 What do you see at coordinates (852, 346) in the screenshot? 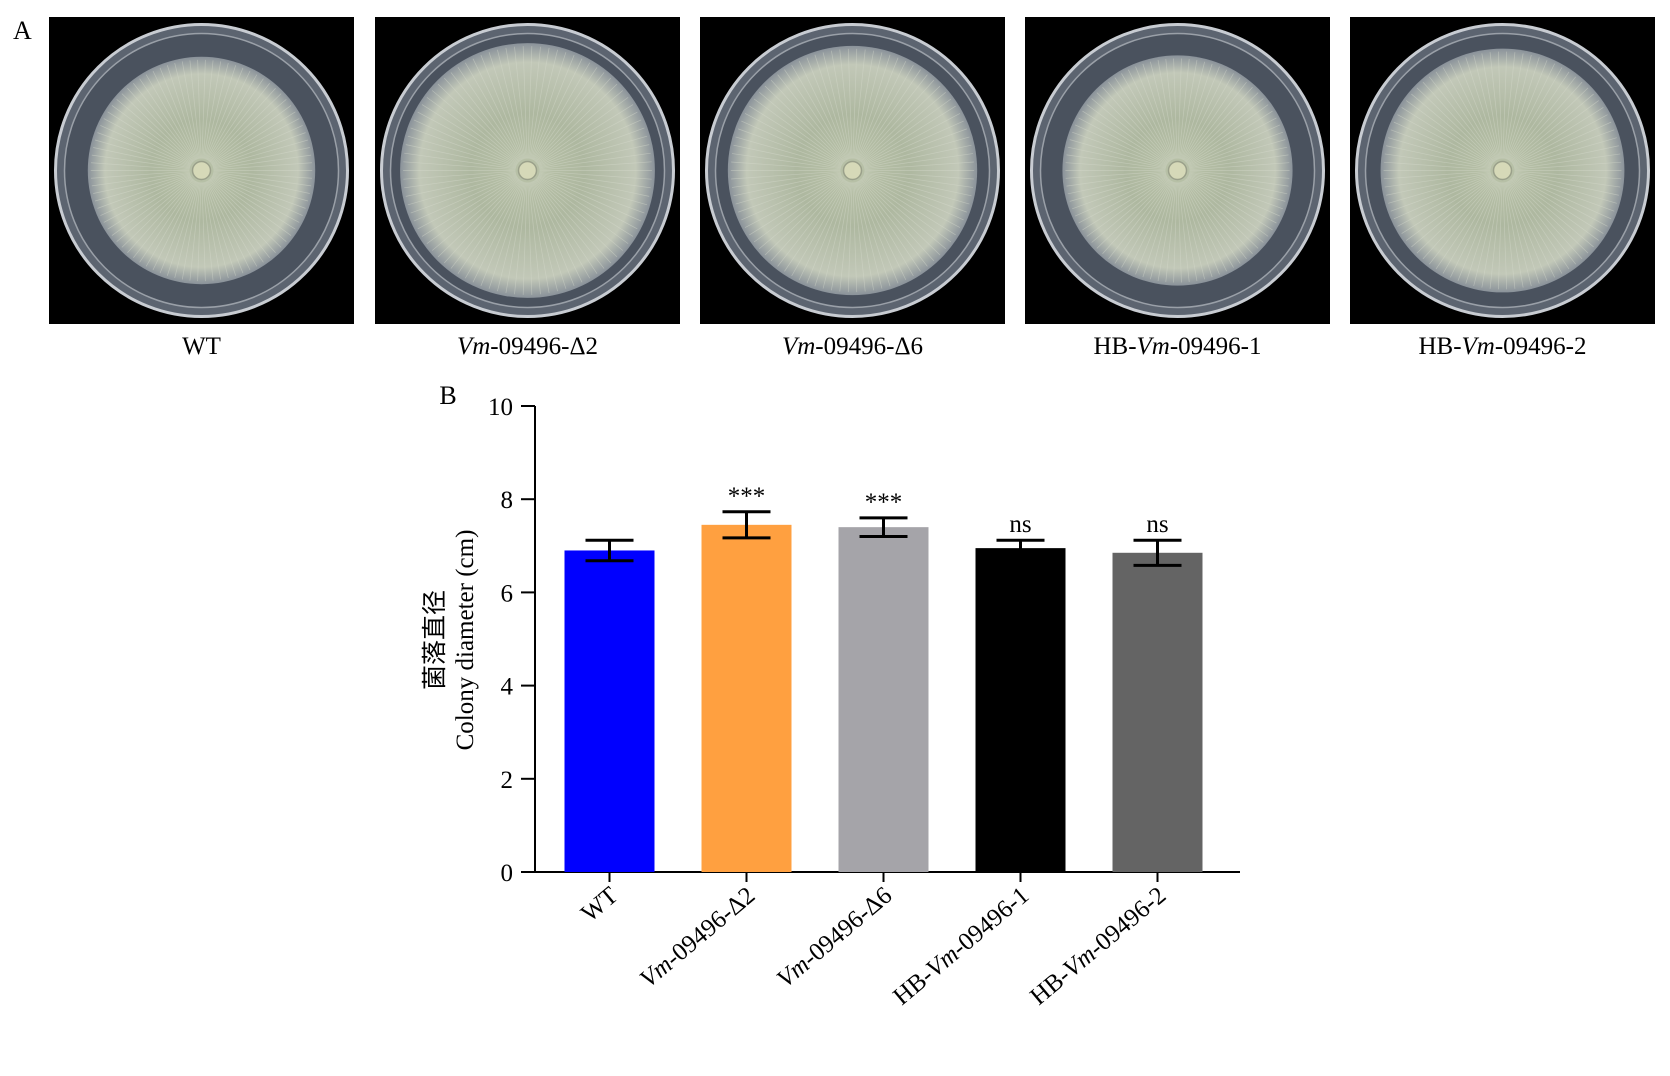
I see `plate-label: Vm-09496-Δ6` at bounding box center [852, 346].